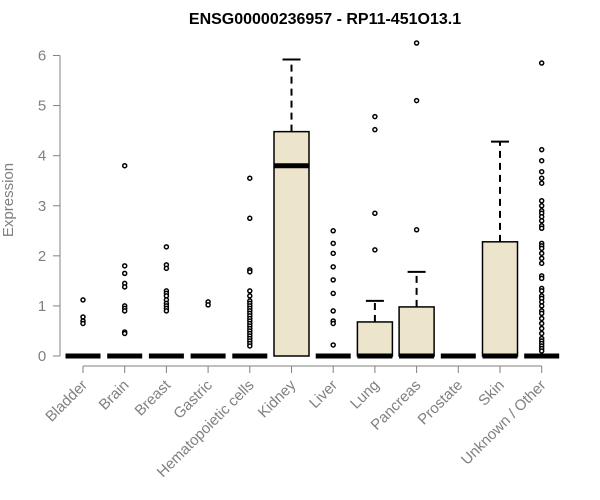  Describe the element at coordinates (365, 395) in the screenshot. I see `category-label: Lung` at that location.